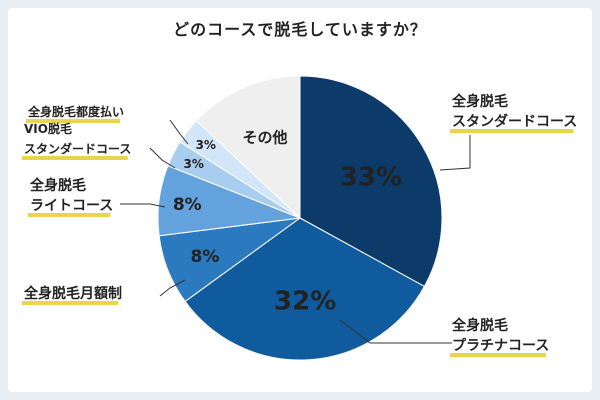 The height and width of the screenshot is (400, 600). What do you see at coordinates (305, 302) in the screenshot?
I see `slice-value-label: 32%` at bounding box center [305, 302].